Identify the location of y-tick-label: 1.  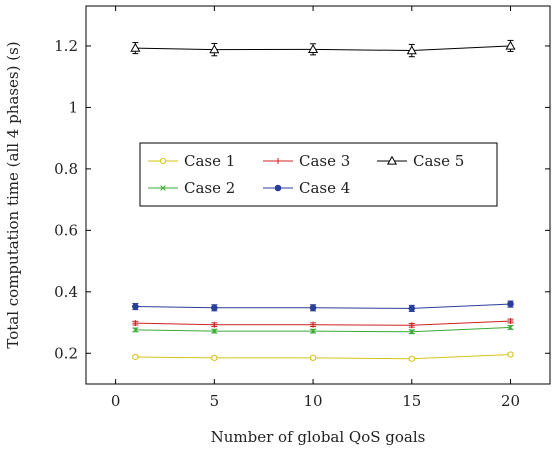
(73, 107).